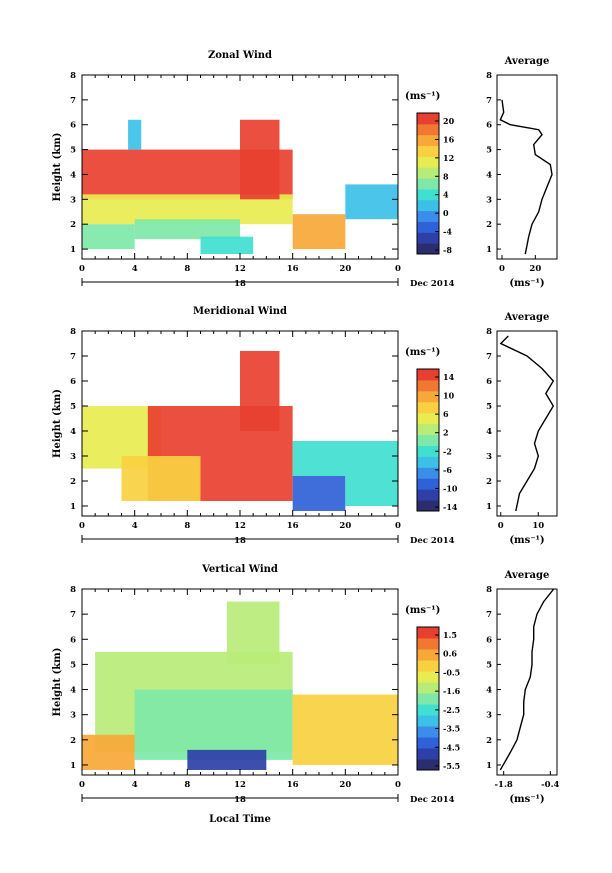  Describe the element at coordinates (448, 158) in the screenshot. I see `colorbar-tick-label: 12` at that location.